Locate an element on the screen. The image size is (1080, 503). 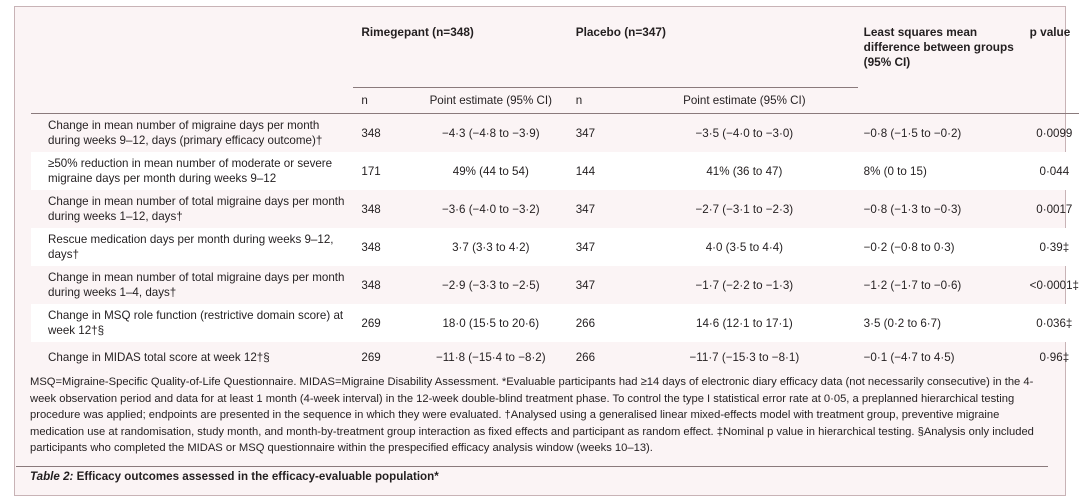
caption-divider is located at coordinates (532, 466).